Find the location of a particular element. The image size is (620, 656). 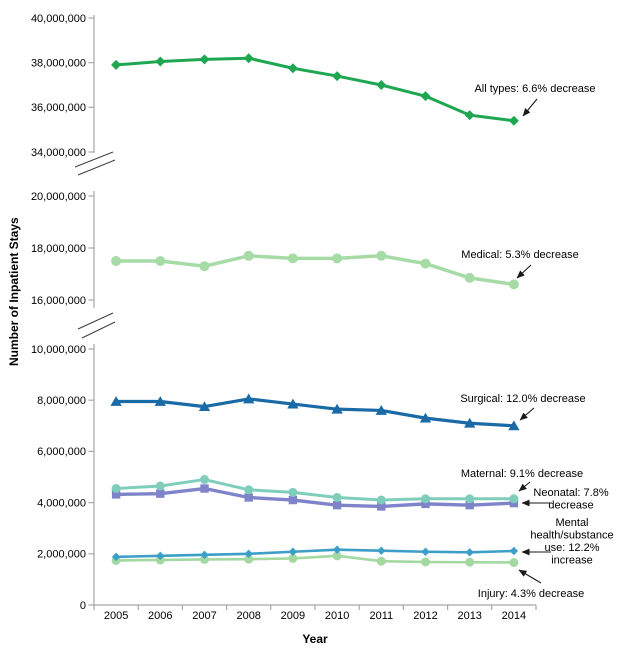

annotation-all-types-label: All types: 6.6% decrease is located at coordinates (534, 89).